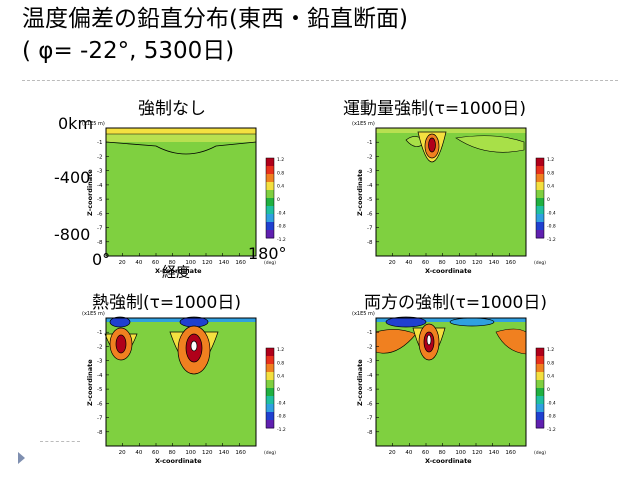  Describe the element at coordinates (167, 303) in the screenshot. I see `panel-title-thermal-forcing: 熱強制(τ=1000日)` at that location.